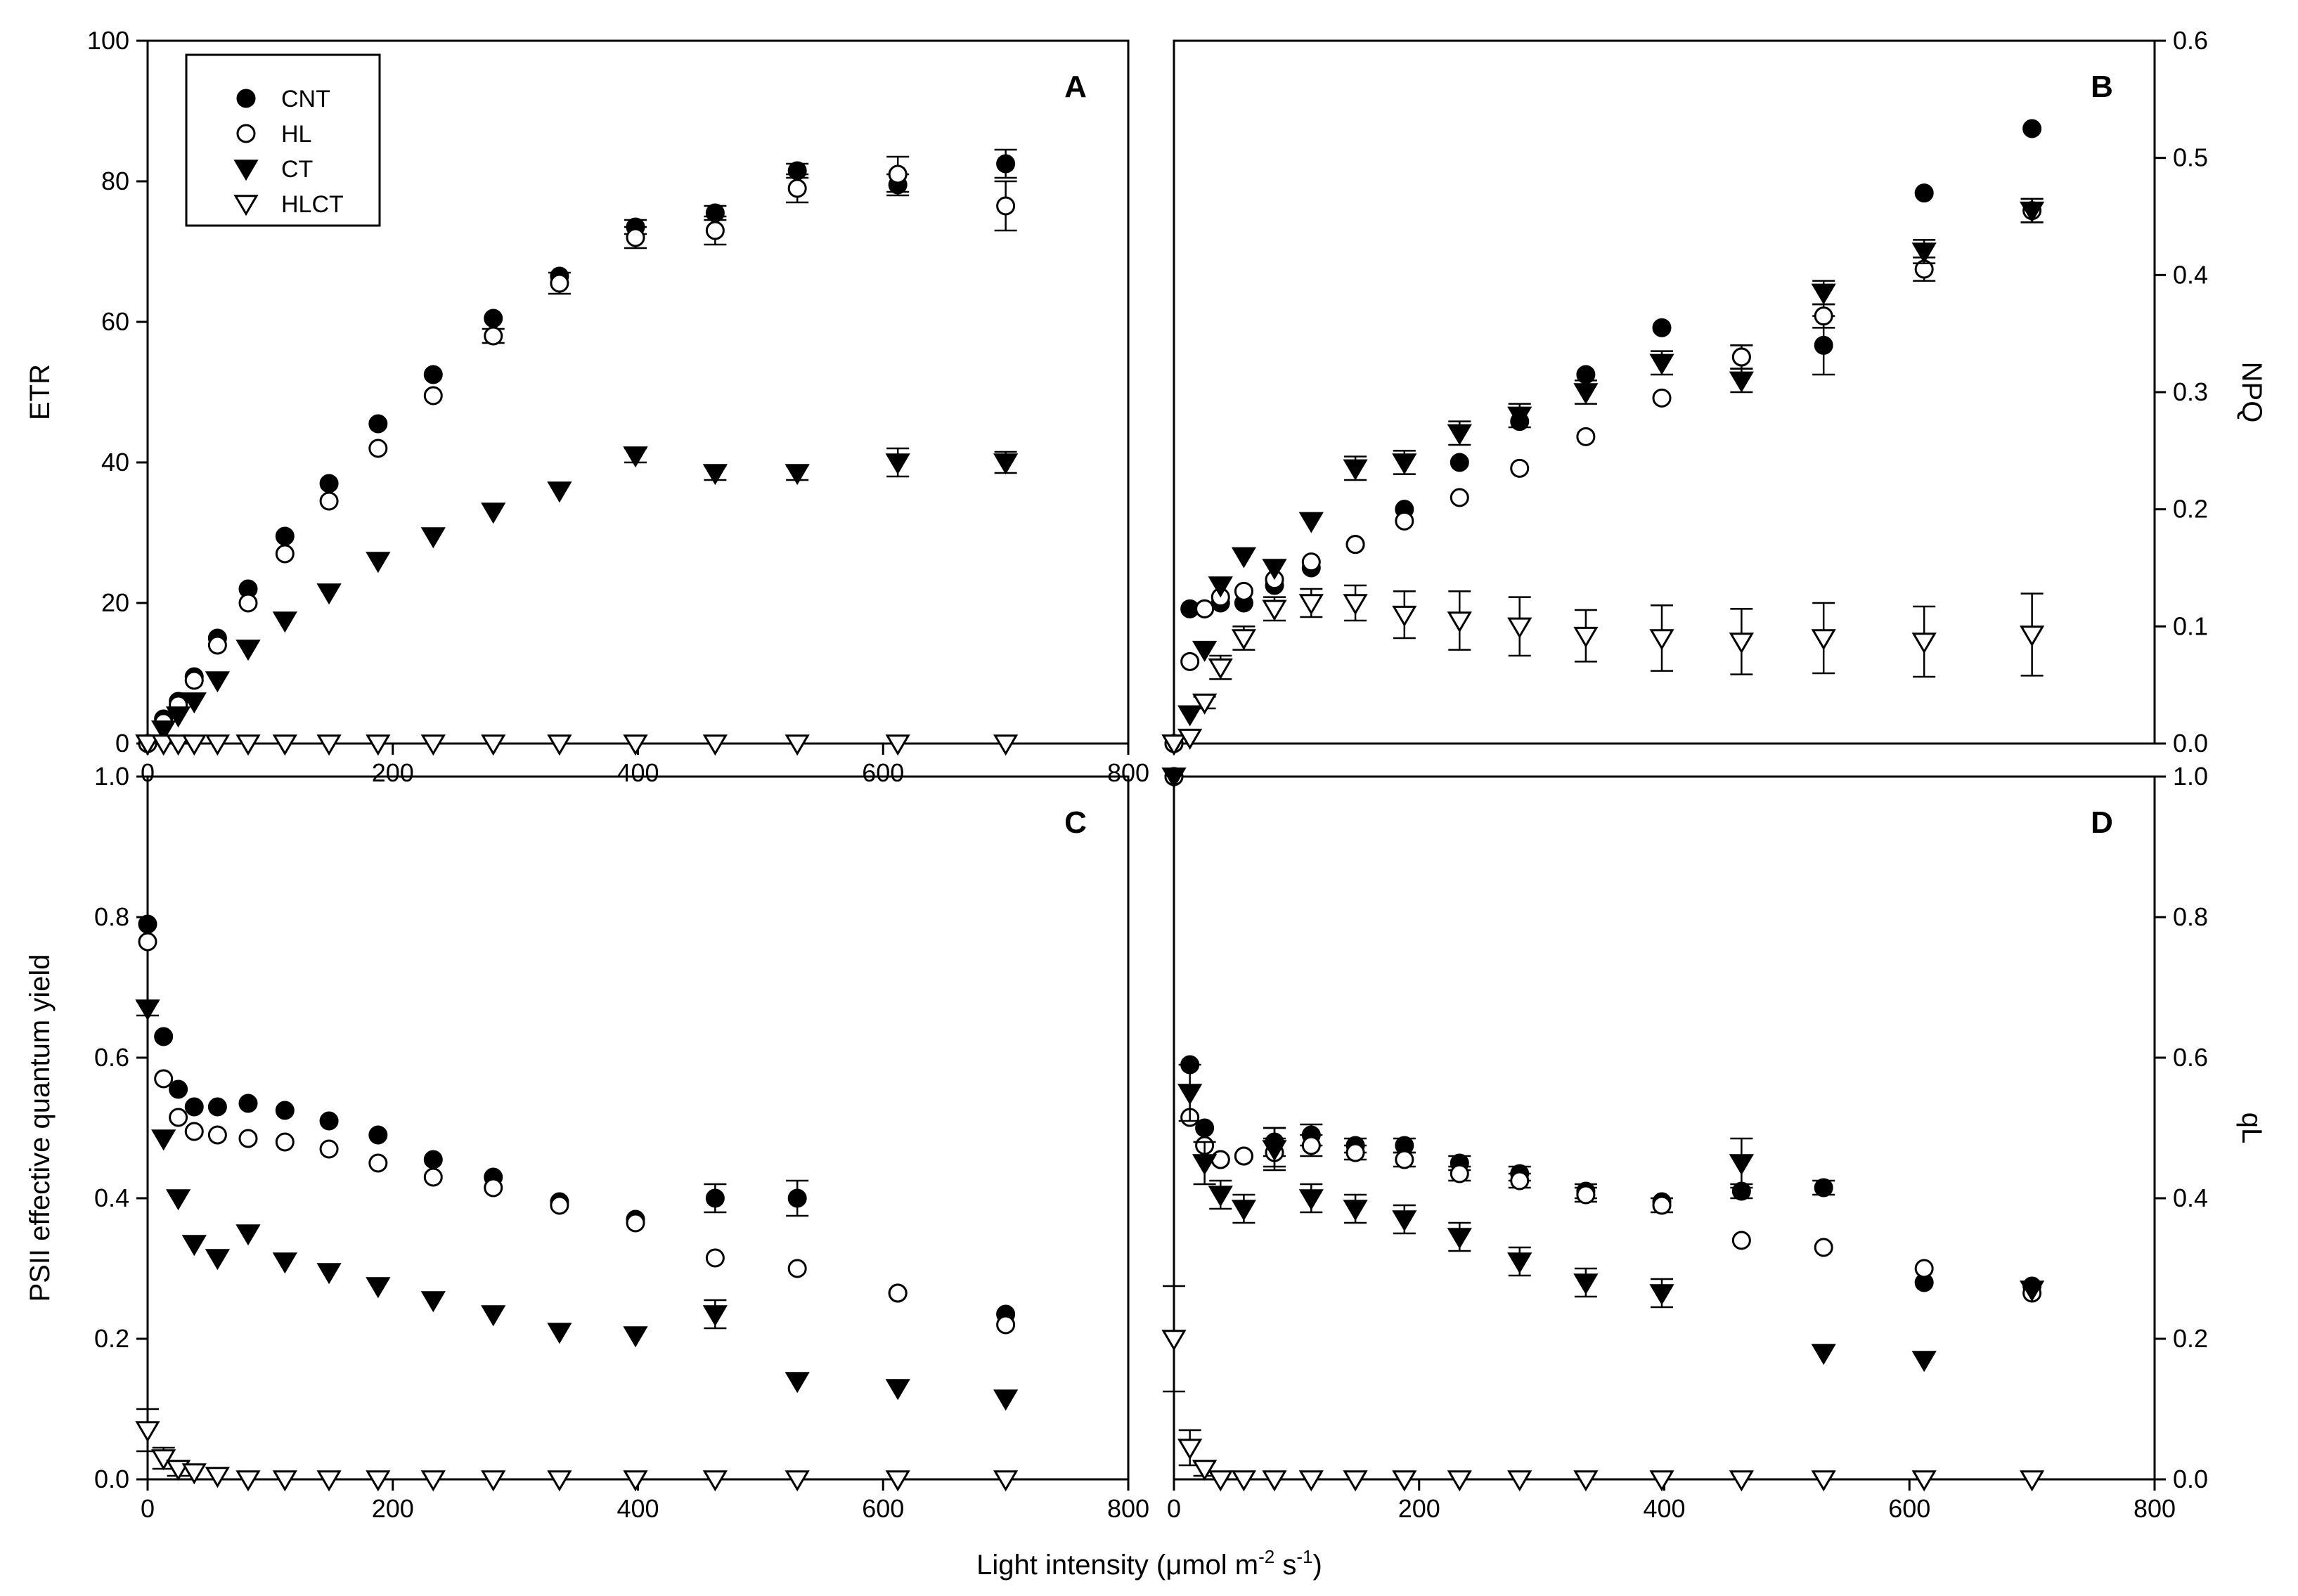 Image resolution: width=2298 pixels, height=1596 pixels. Describe the element at coordinates (122, 744) in the screenshot. I see `panel-a-y-tick-label: 0` at that location.